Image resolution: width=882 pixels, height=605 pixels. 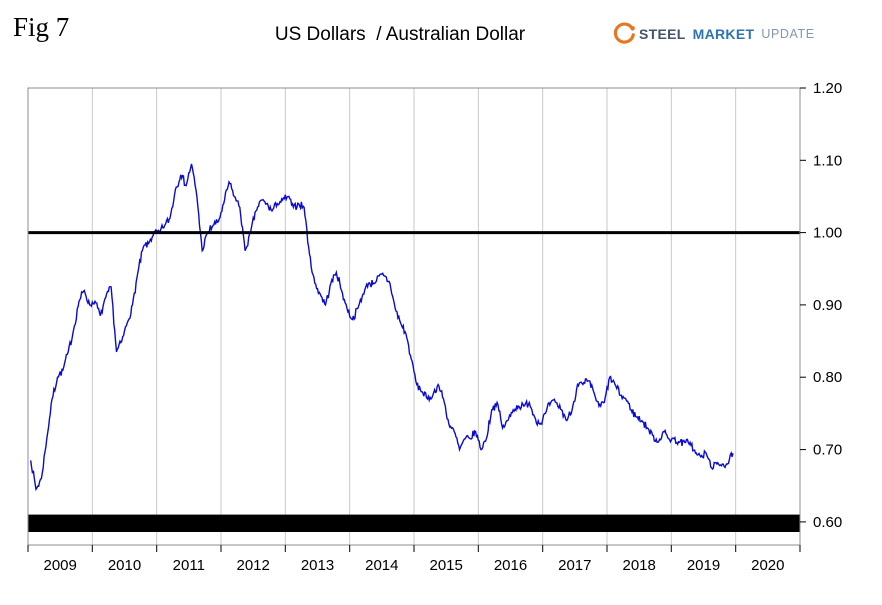 What do you see at coordinates (446, 565) in the screenshot?
I see `x-tick-label: 2015` at bounding box center [446, 565].